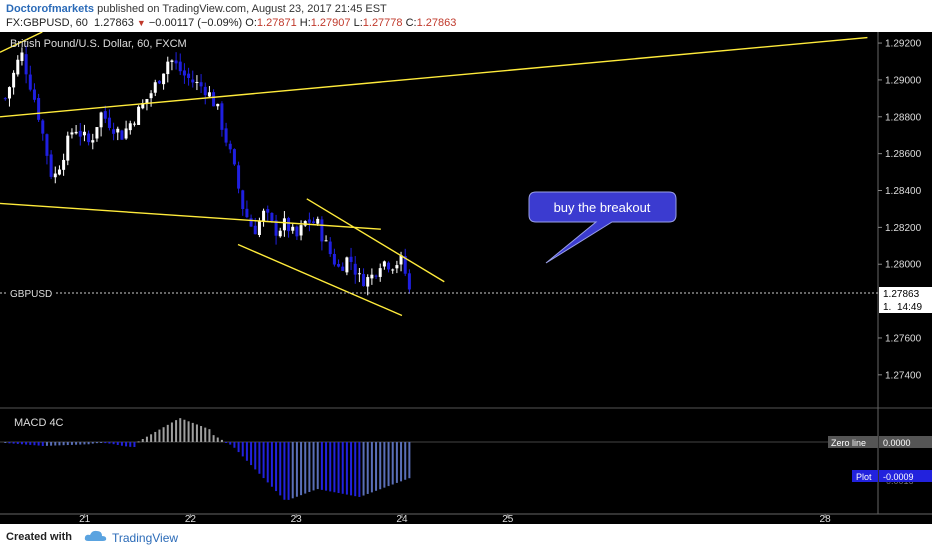 The width and height of the screenshot is (932, 550). What do you see at coordinates (455, 519) in the screenshot?
I see `time-axis: 21 22 23 24 25 28` at bounding box center [455, 519].